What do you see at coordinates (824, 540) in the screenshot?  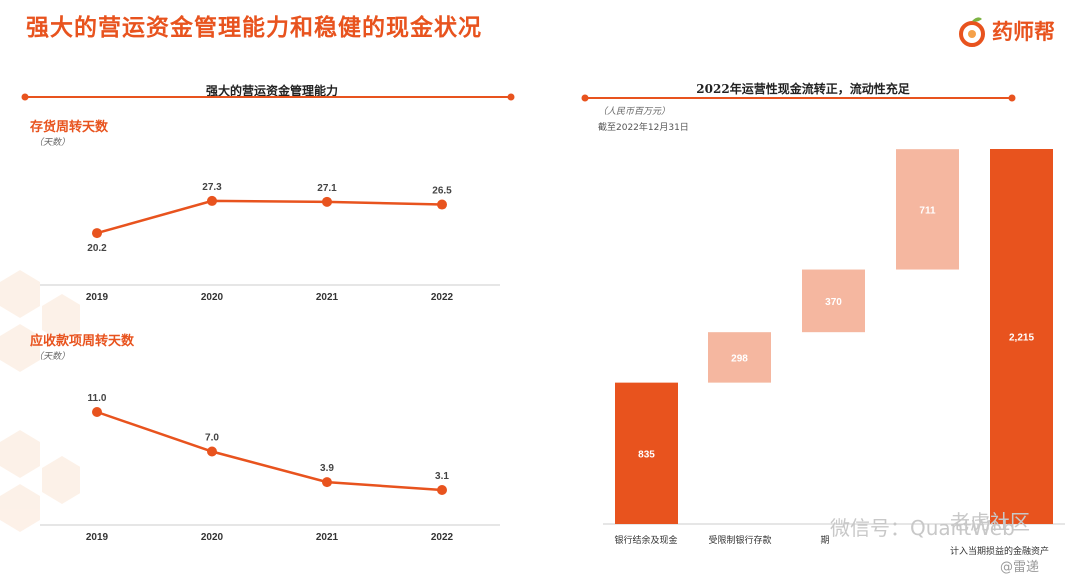 I see `waterfall-category-label: 期` at bounding box center [824, 540].